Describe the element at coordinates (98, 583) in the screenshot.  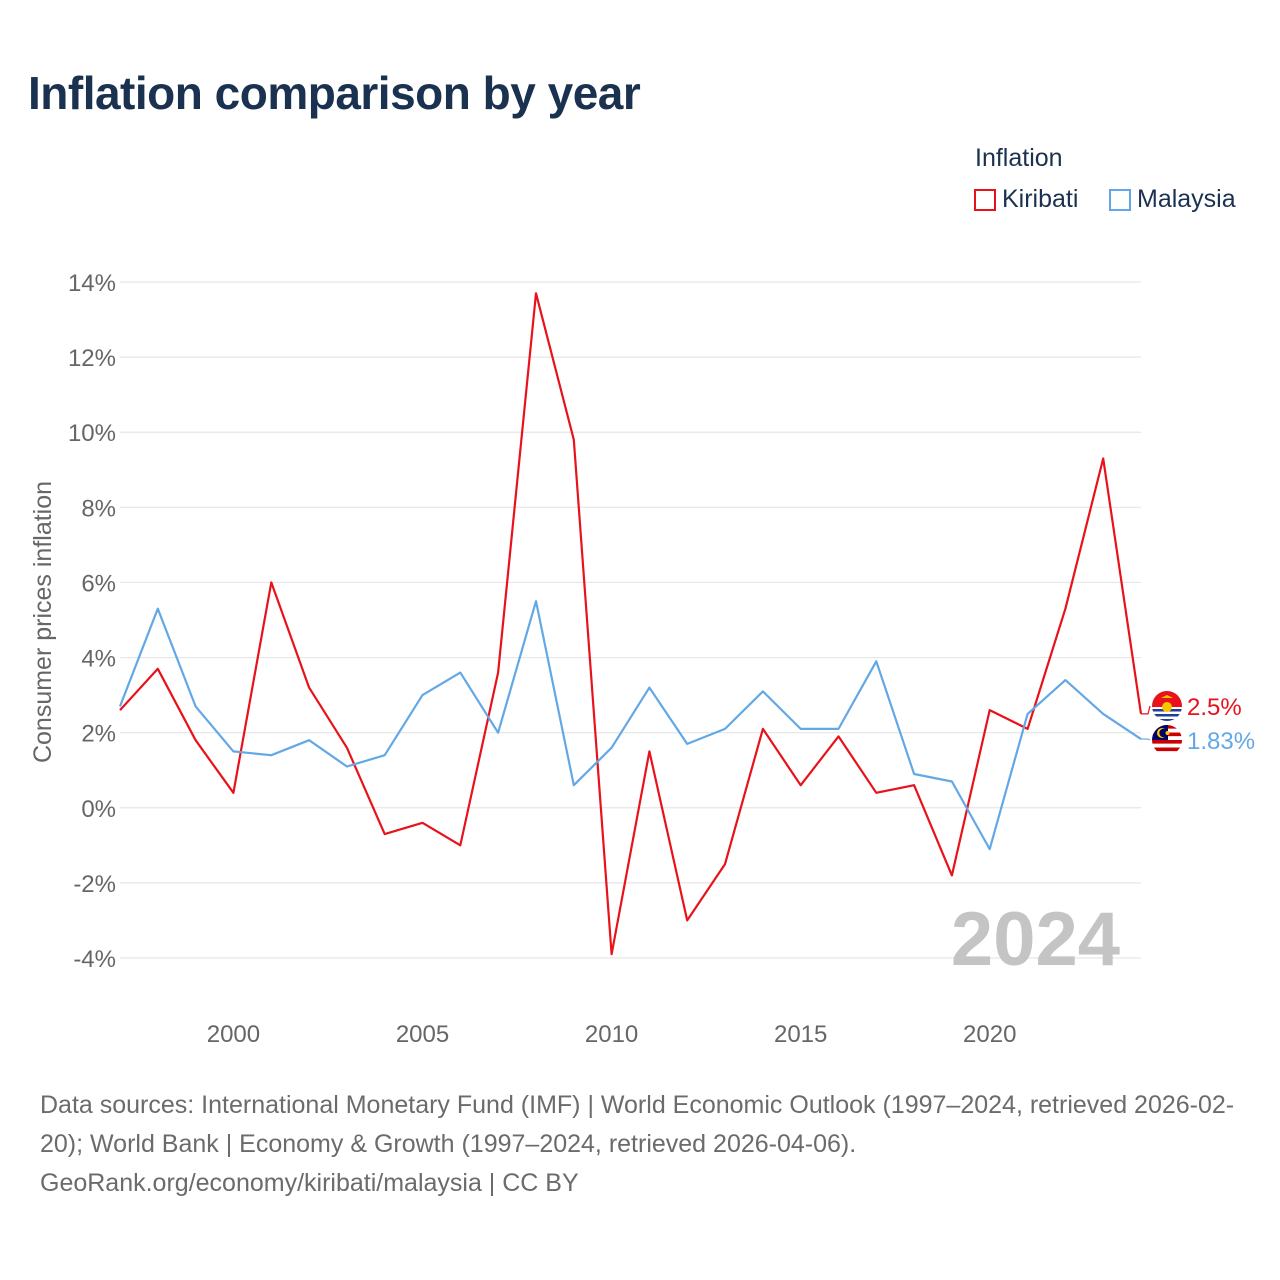
I see `y-tick-label: 6%` at that location.